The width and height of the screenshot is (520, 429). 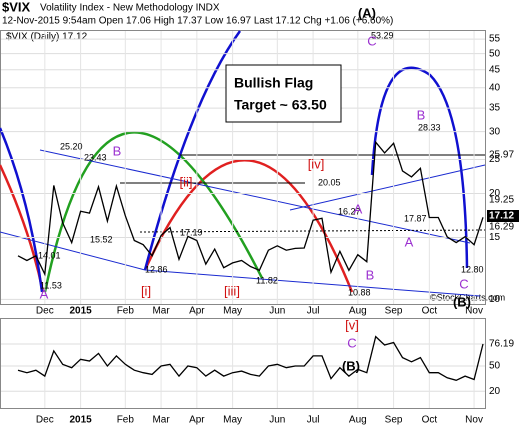 I want to click on right-label: 16.29, so click(x=501, y=227).